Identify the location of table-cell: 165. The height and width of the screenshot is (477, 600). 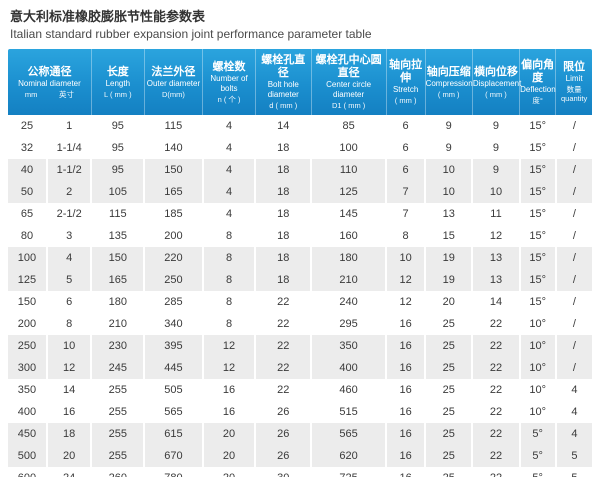
(117, 280).